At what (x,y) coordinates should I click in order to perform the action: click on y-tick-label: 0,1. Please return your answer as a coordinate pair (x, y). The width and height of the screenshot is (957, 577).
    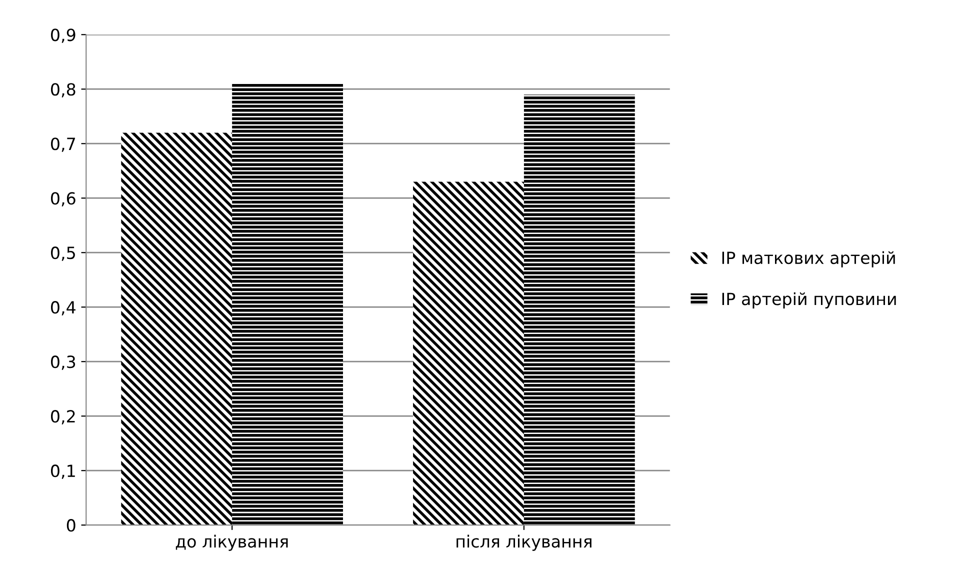
    Looking at the image, I should click on (63, 471).